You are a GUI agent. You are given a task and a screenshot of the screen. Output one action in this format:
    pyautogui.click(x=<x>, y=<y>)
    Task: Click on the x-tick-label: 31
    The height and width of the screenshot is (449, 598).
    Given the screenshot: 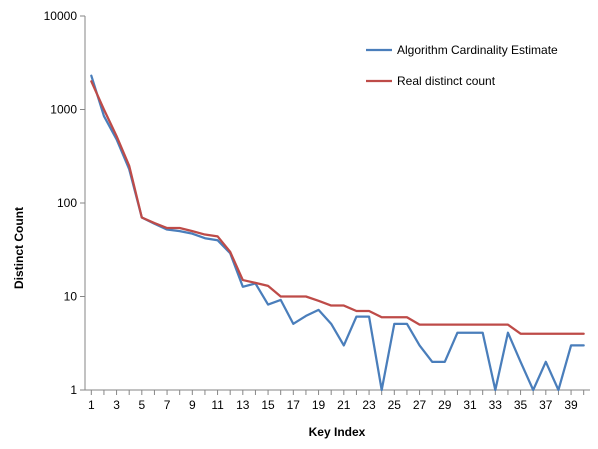 What is the action you would take?
    pyautogui.click(x=470, y=405)
    